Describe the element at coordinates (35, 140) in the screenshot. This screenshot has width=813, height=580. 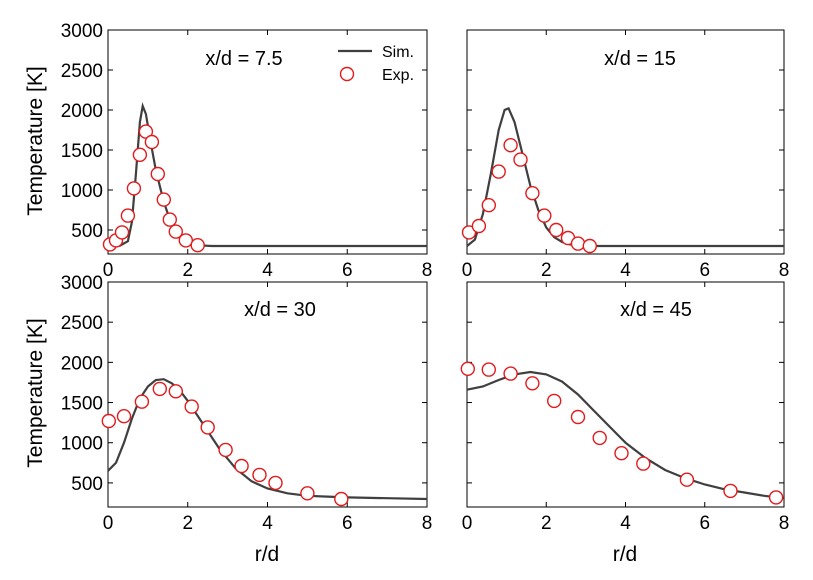
I see `y-axis-label-top: Temperature [K]` at that location.